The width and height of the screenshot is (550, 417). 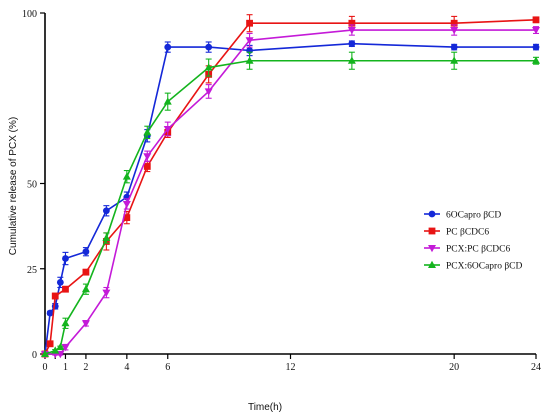 I want to click on y-tick-label: 25, so click(x=32, y=270).